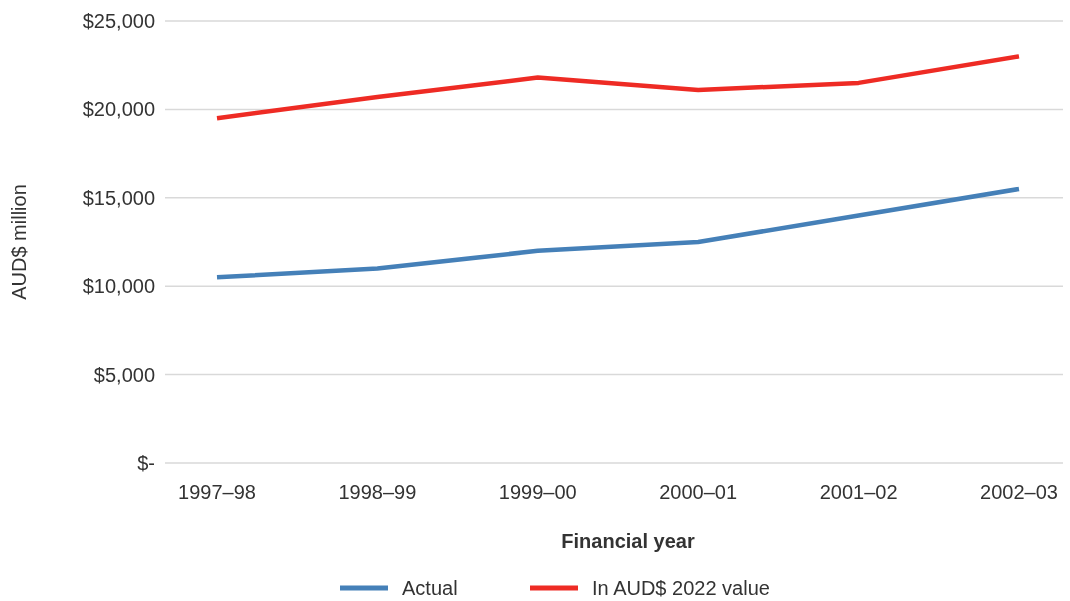 This screenshot has width=1070, height=601. I want to click on x-axis-title: Financial year, so click(628, 541).